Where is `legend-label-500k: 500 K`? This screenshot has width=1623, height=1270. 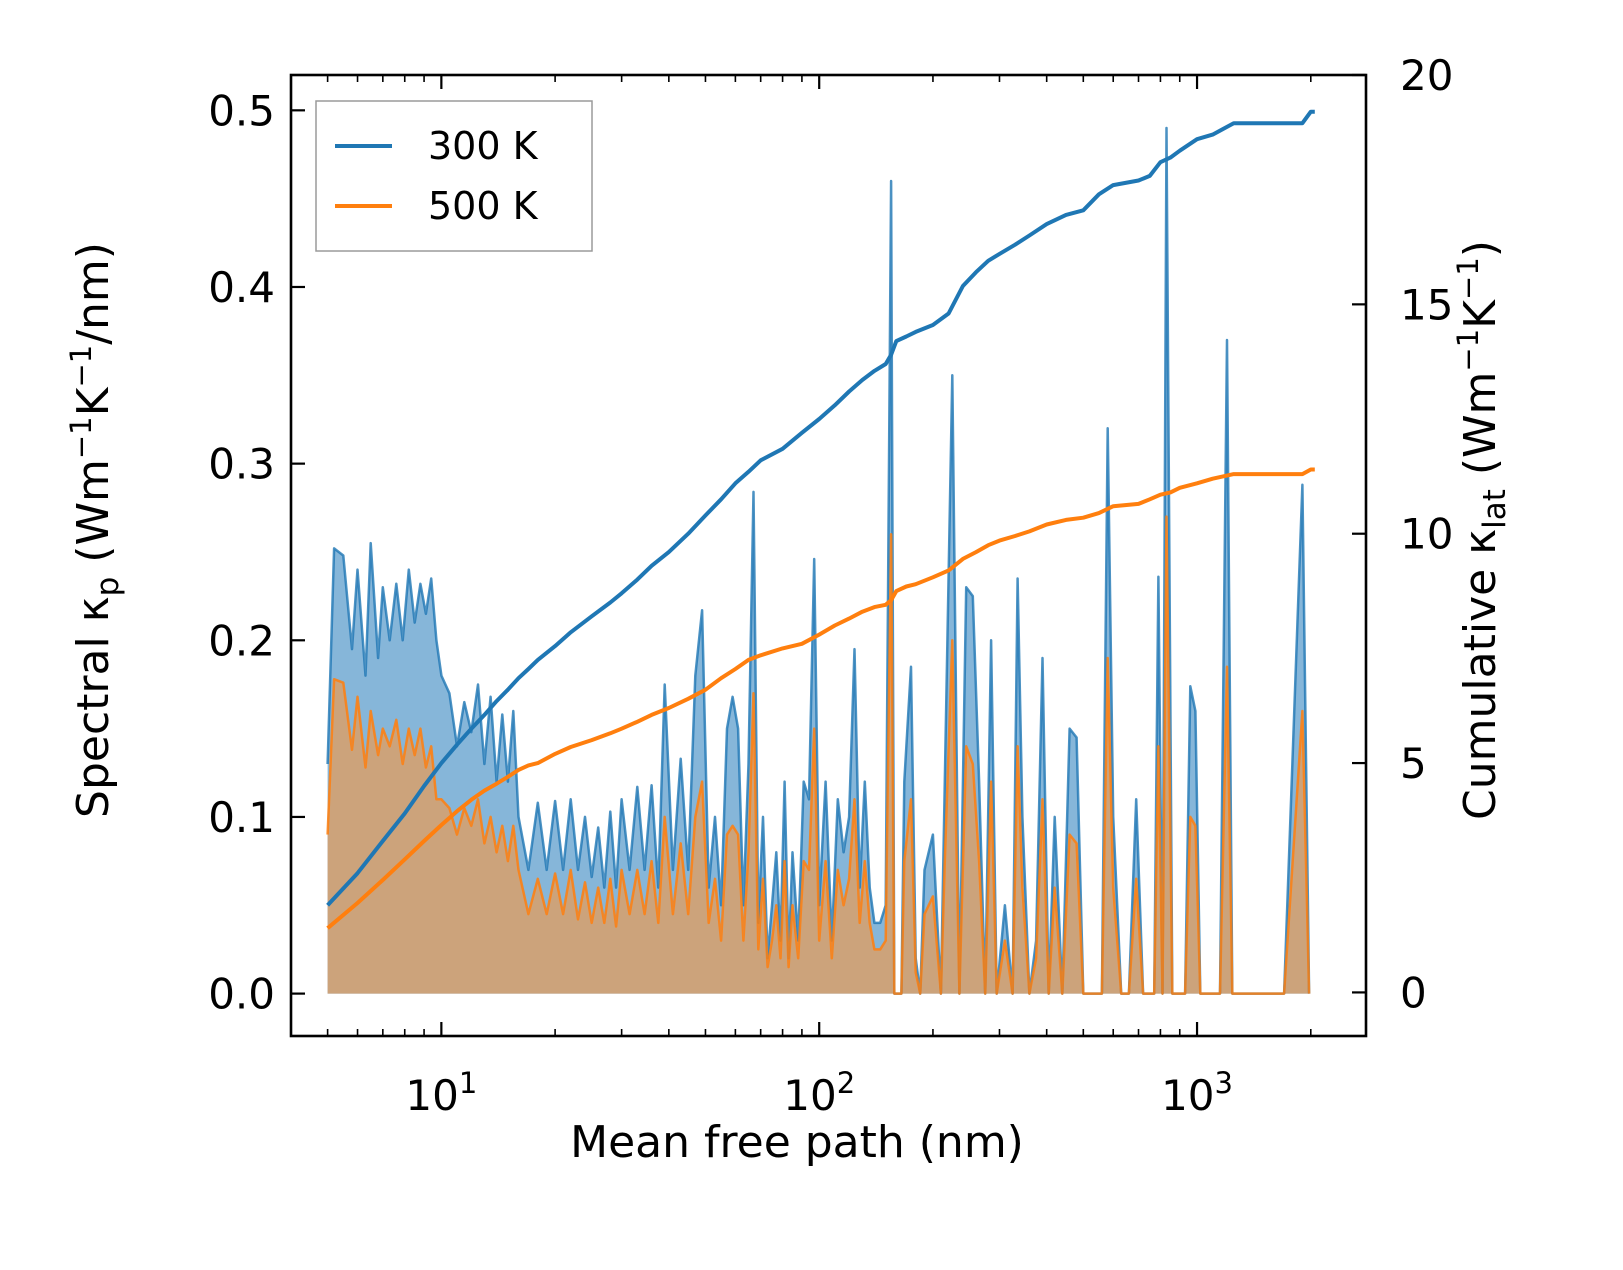
legend-label-500k: 500 K is located at coordinates (483, 206).